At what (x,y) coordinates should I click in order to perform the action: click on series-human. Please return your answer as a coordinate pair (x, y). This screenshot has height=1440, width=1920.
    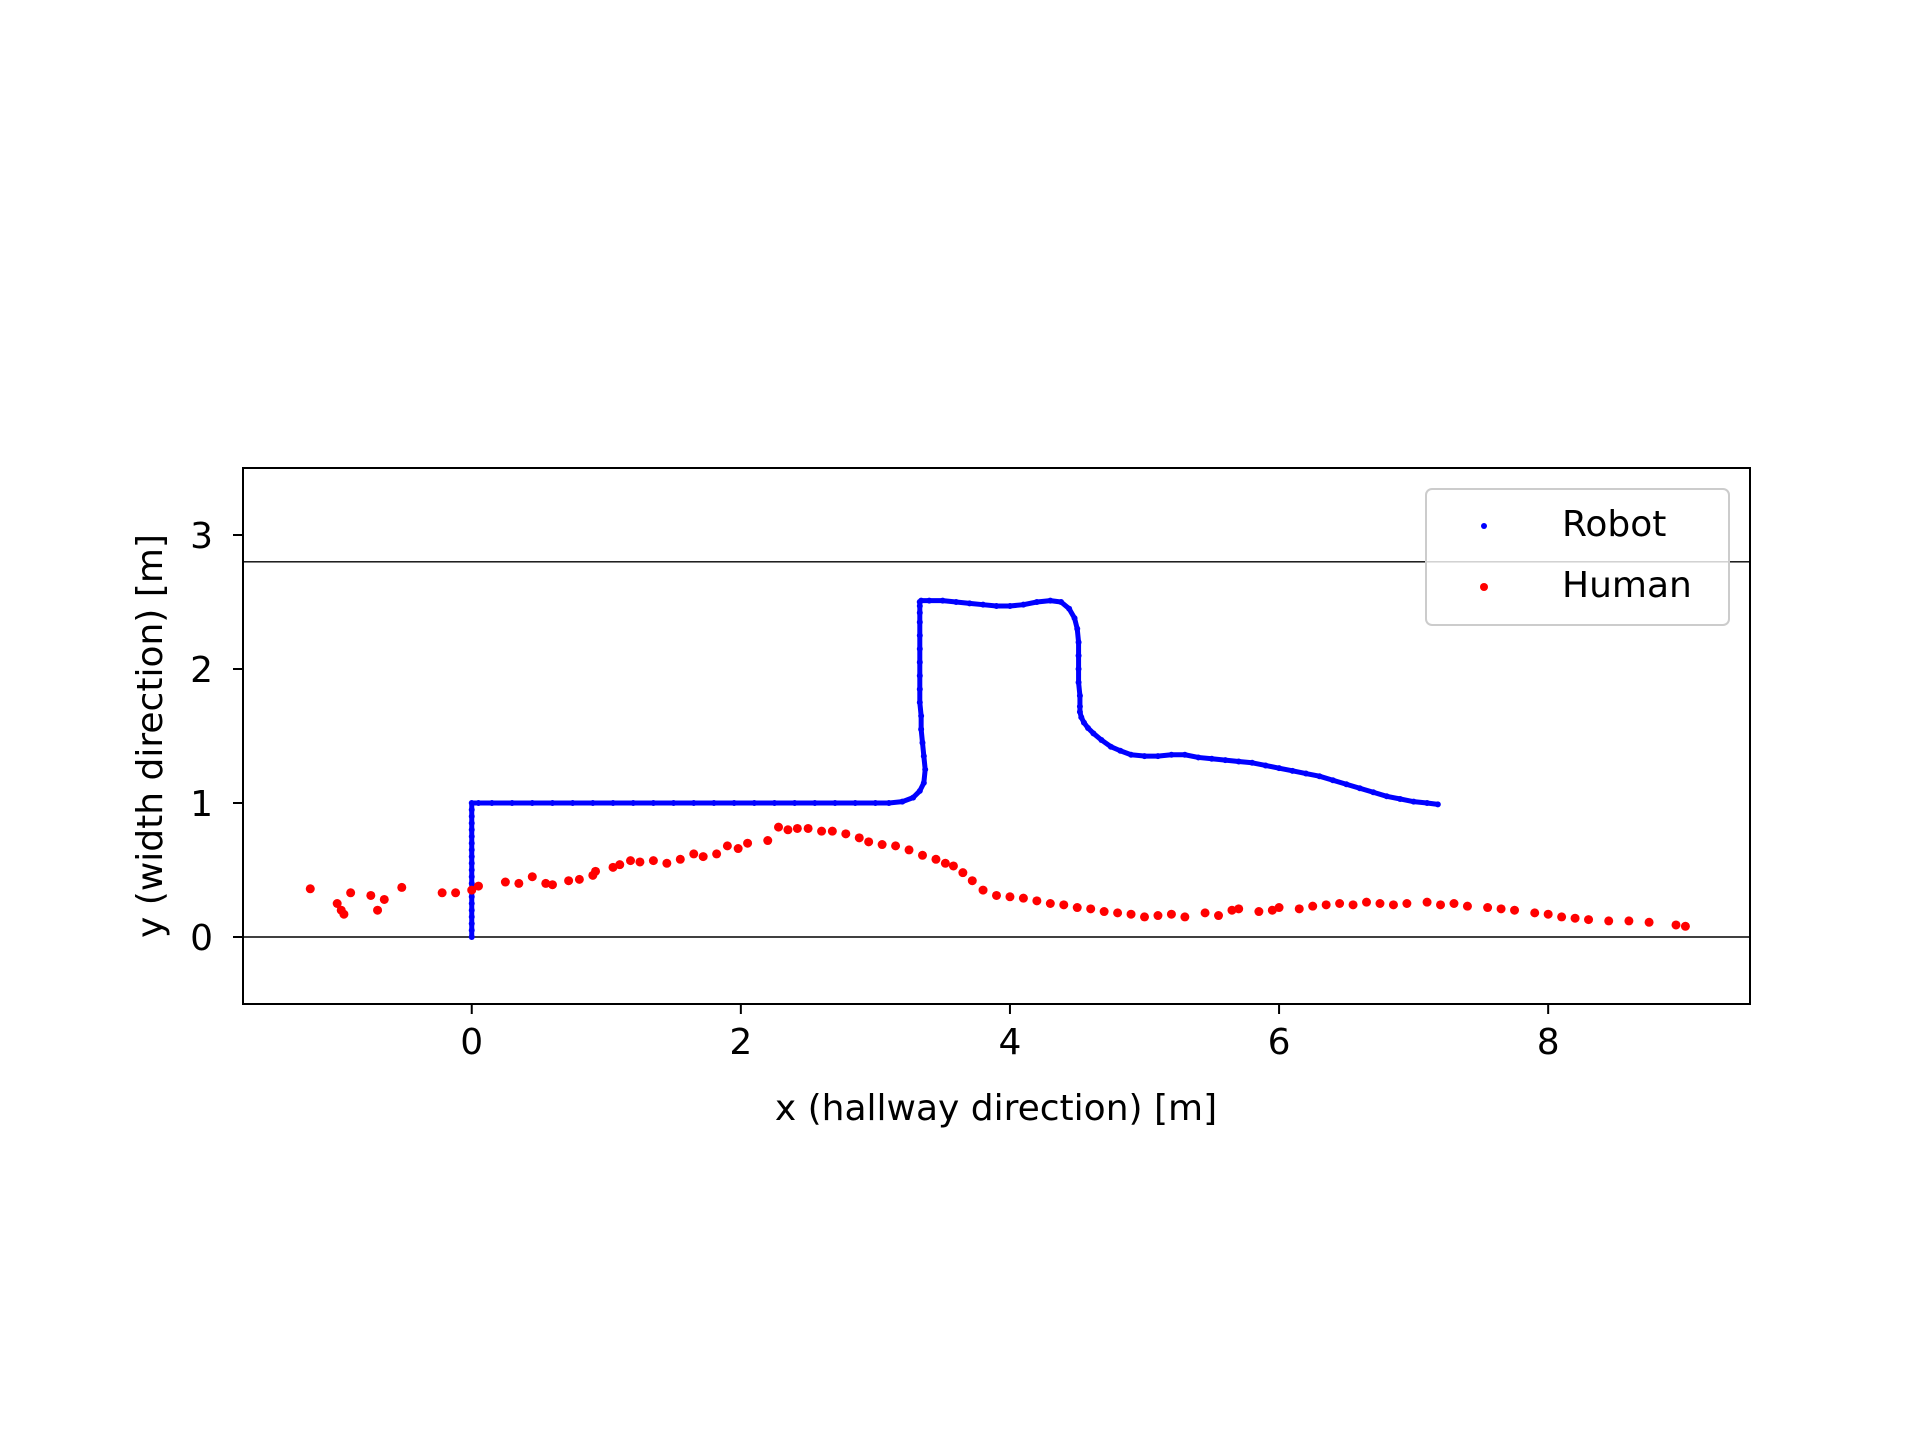
    Looking at the image, I should click on (997, 876).